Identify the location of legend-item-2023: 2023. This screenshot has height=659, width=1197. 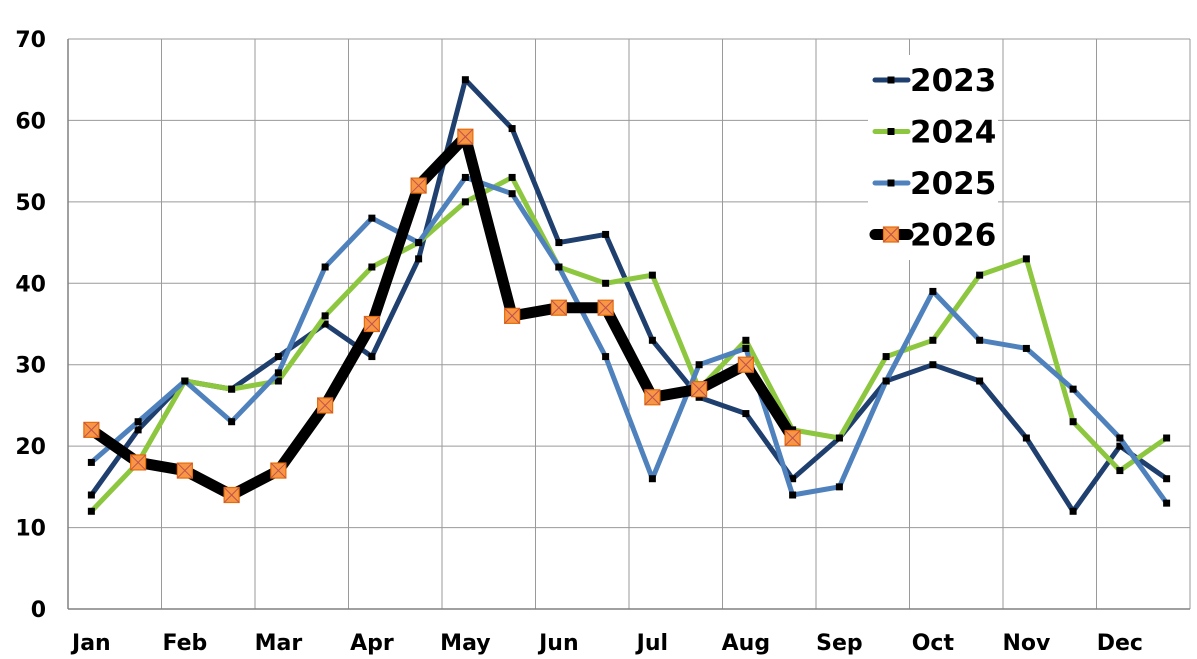
(934, 81).